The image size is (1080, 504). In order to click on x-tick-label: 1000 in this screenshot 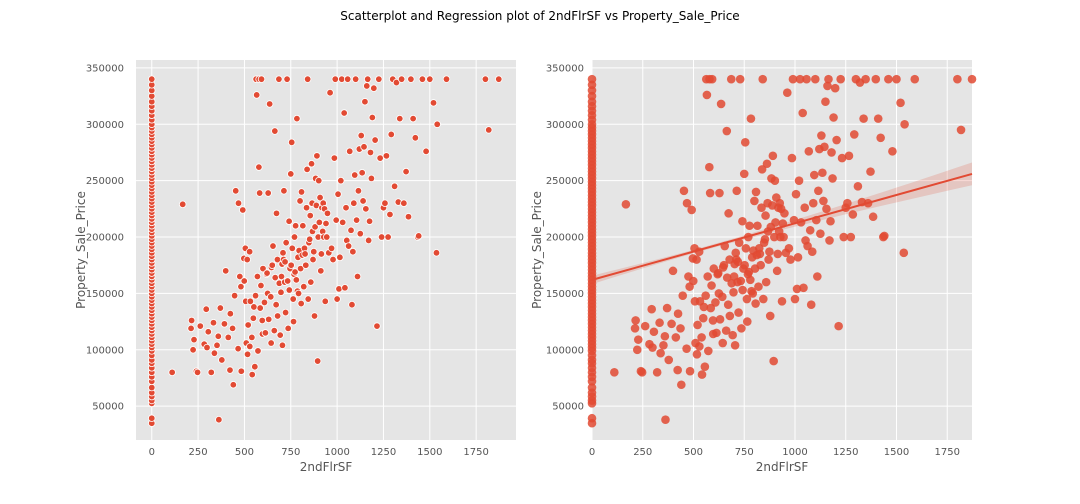, I will do `click(794, 452)`.